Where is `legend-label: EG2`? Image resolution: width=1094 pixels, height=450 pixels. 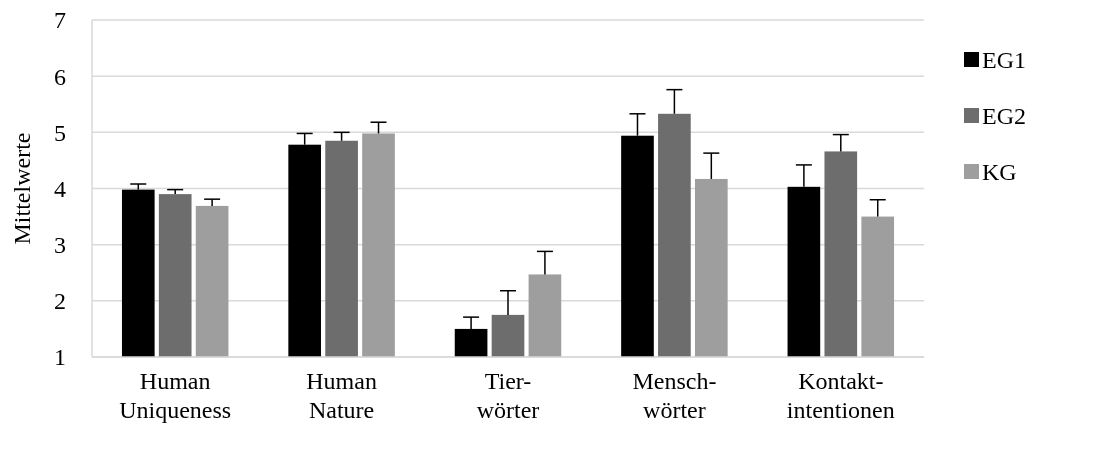 legend-label: EG2 is located at coordinates (1004, 116).